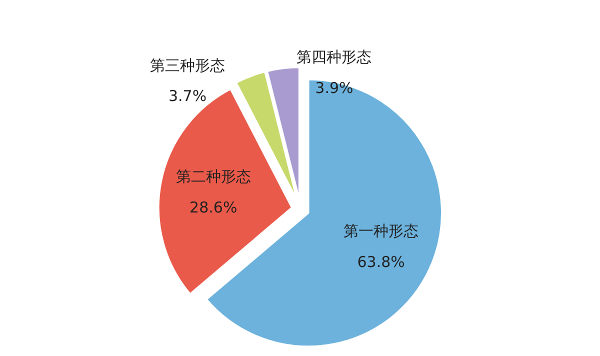 This screenshot has height=356, width=600. What do you see at coordinates (188, 65) in the screenshot?
I see `slice-label: 第三种形态` at bounding box center [188, 65].